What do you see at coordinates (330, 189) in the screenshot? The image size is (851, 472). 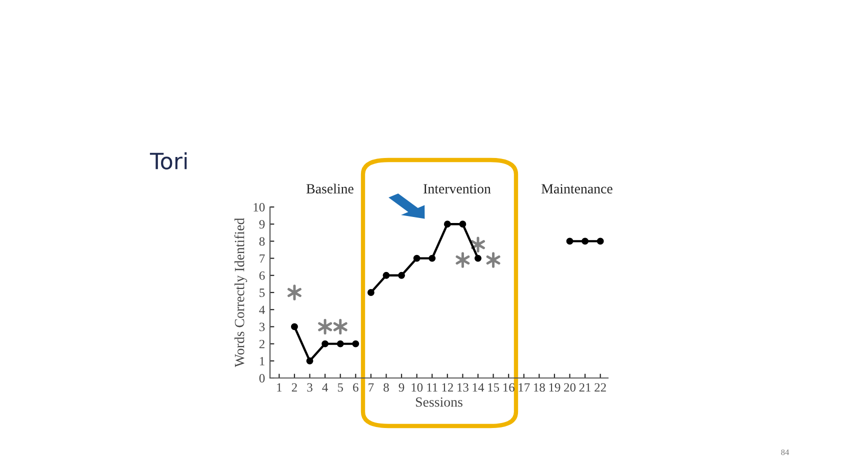 I see `text: Baseline` at bounding box center [330, 189].